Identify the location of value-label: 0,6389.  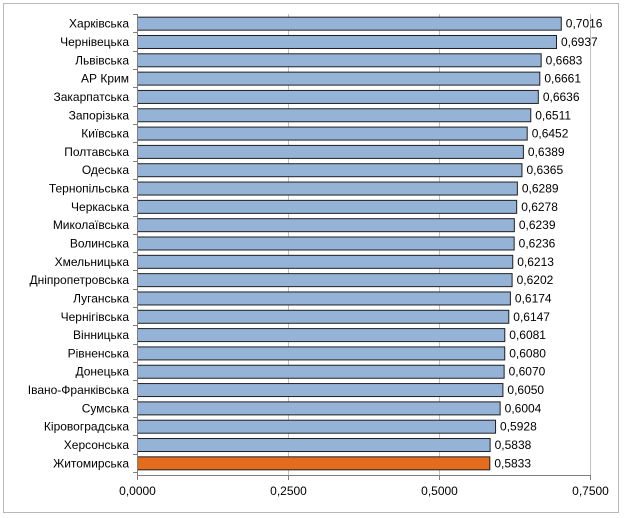
(546, 152).